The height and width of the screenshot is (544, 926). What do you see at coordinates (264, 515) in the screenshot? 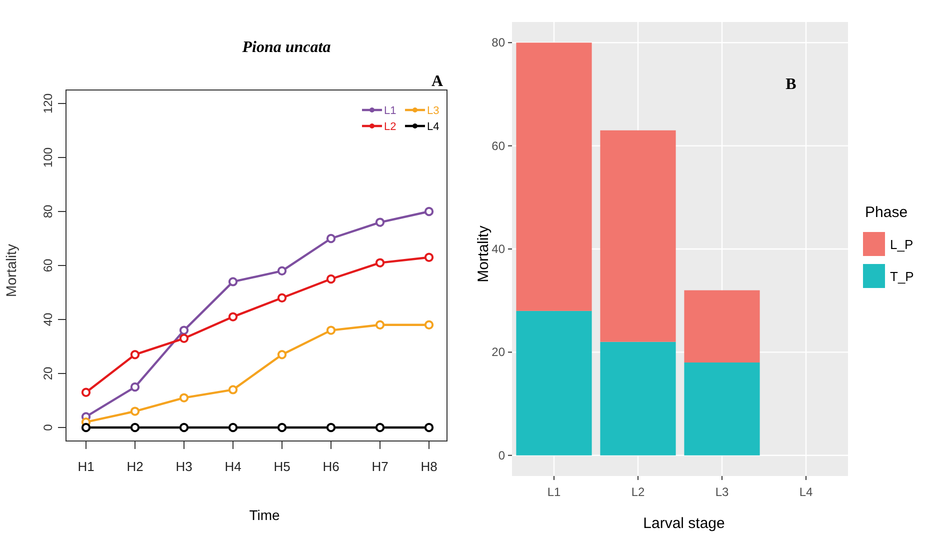
I see `x-axis-title: Time` at bounding box center [264, 515].